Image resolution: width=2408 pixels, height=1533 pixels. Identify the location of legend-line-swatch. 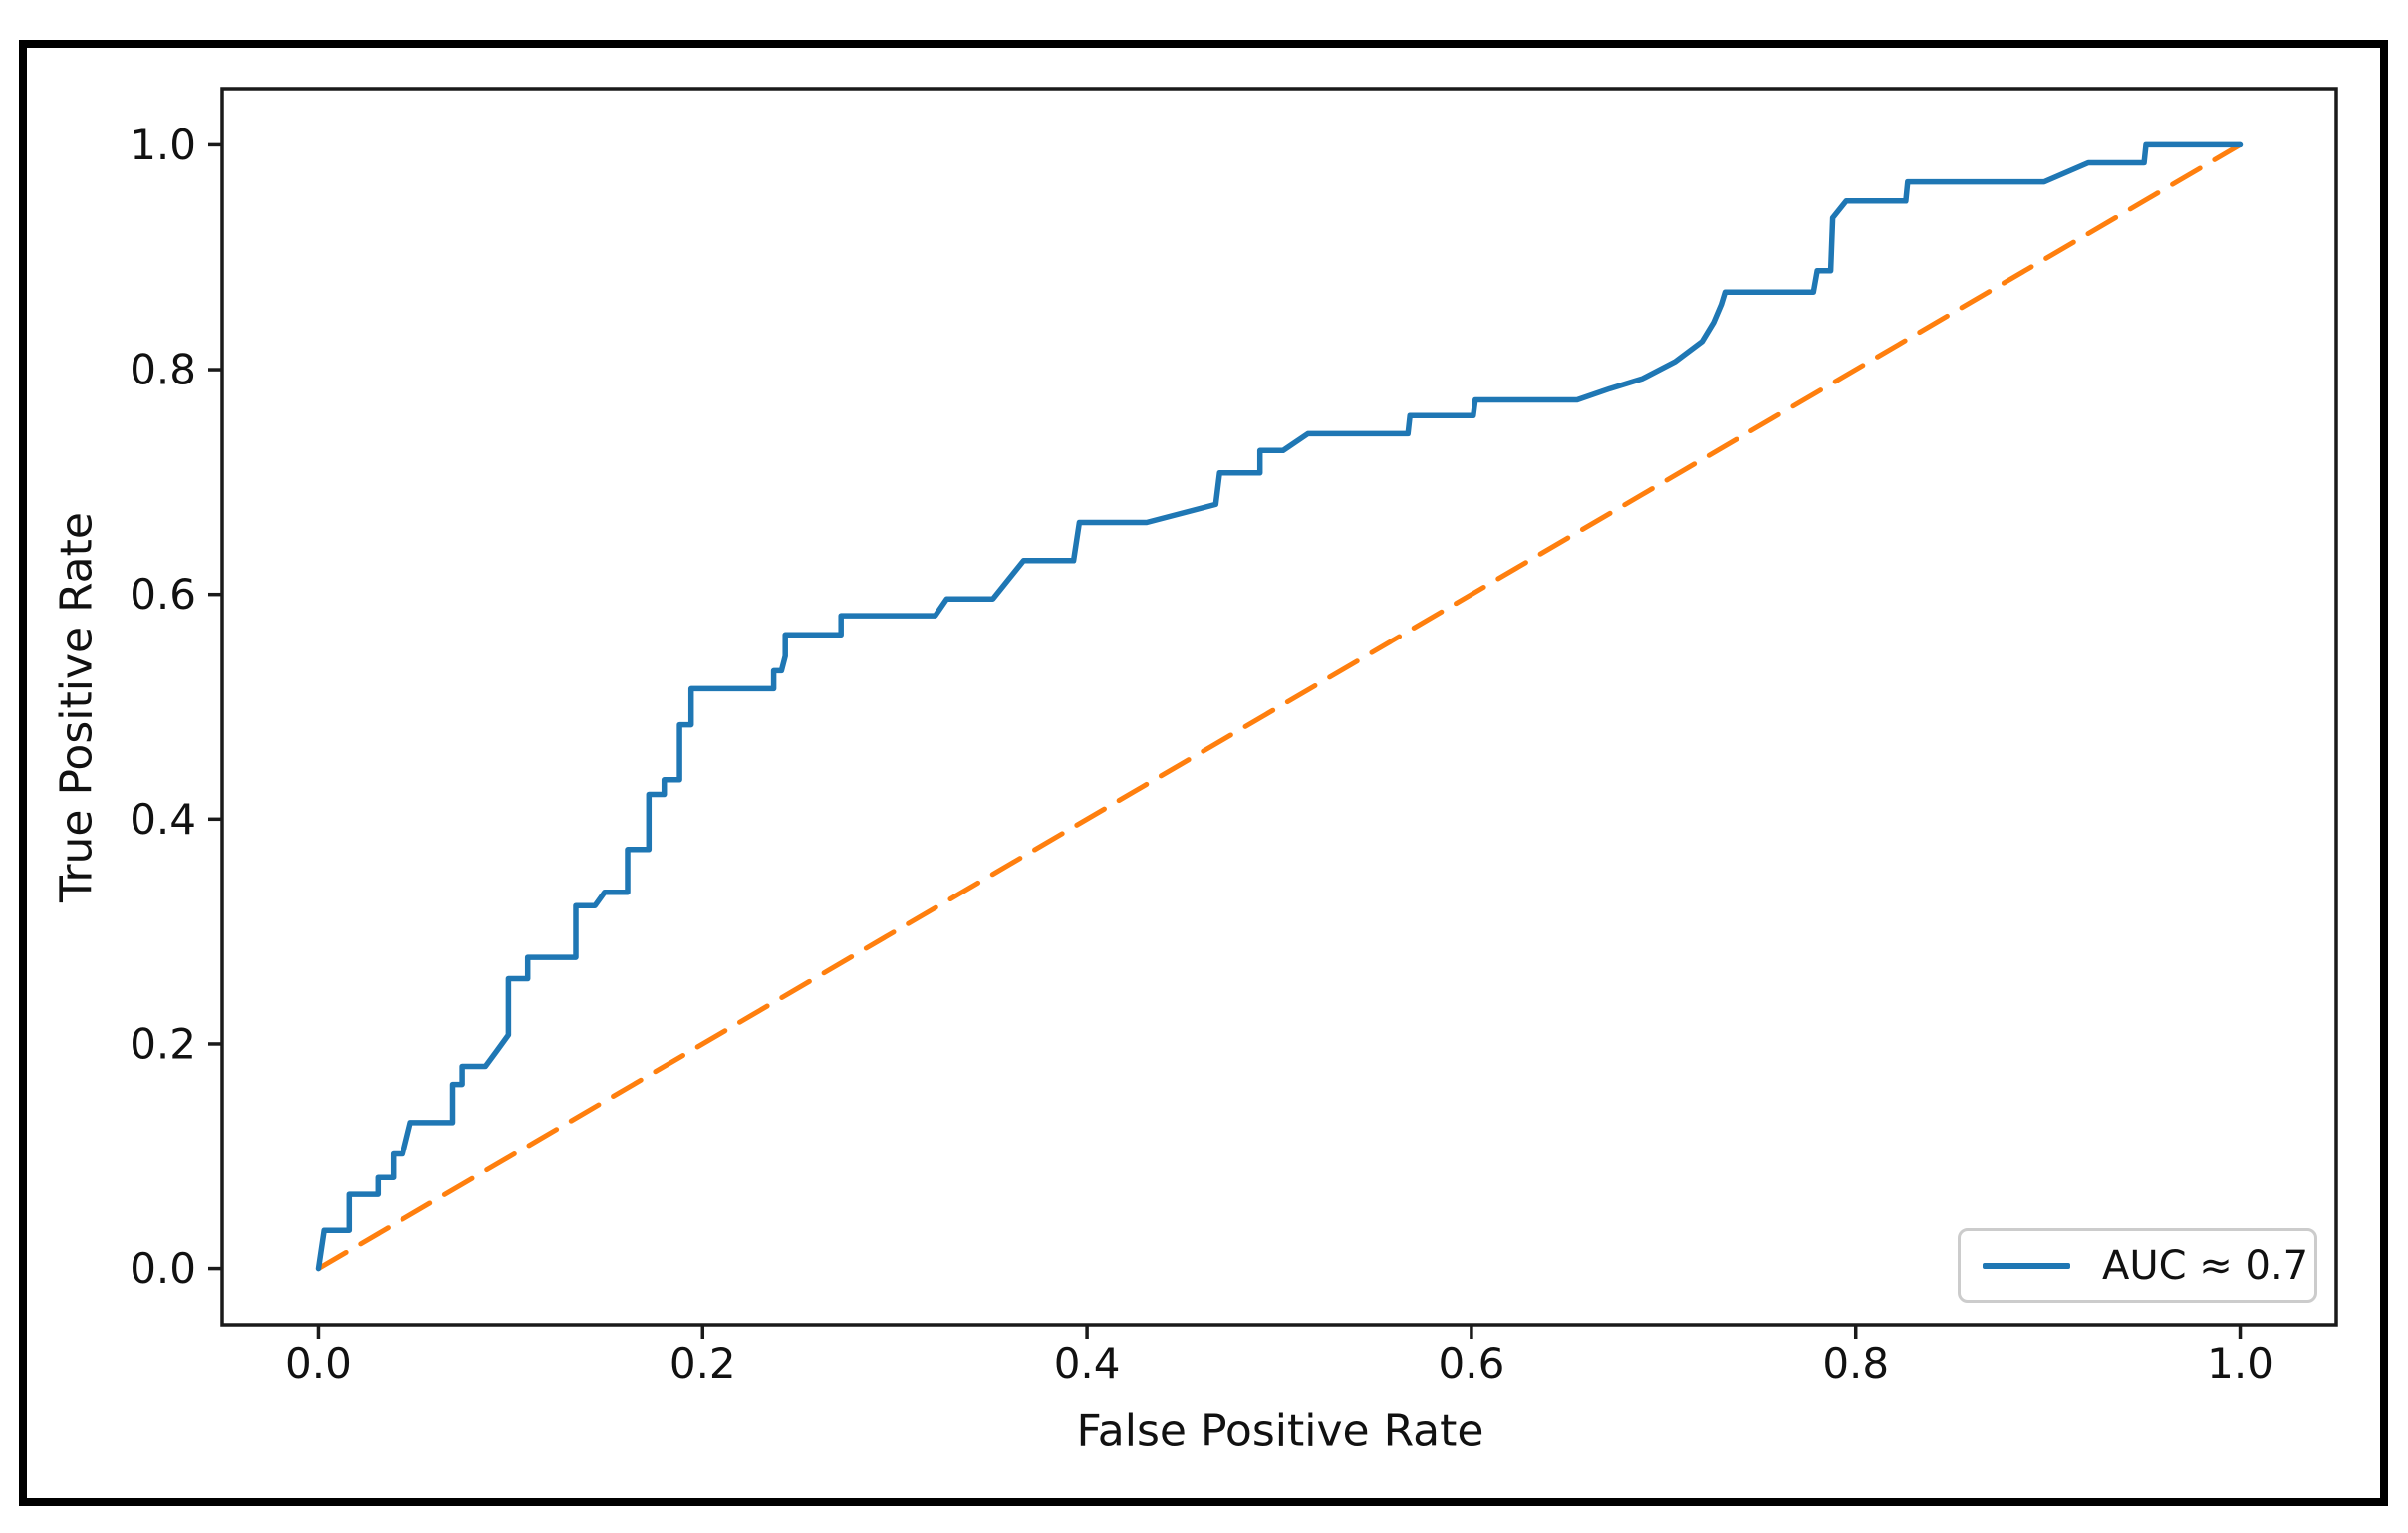
(2027, 1266).